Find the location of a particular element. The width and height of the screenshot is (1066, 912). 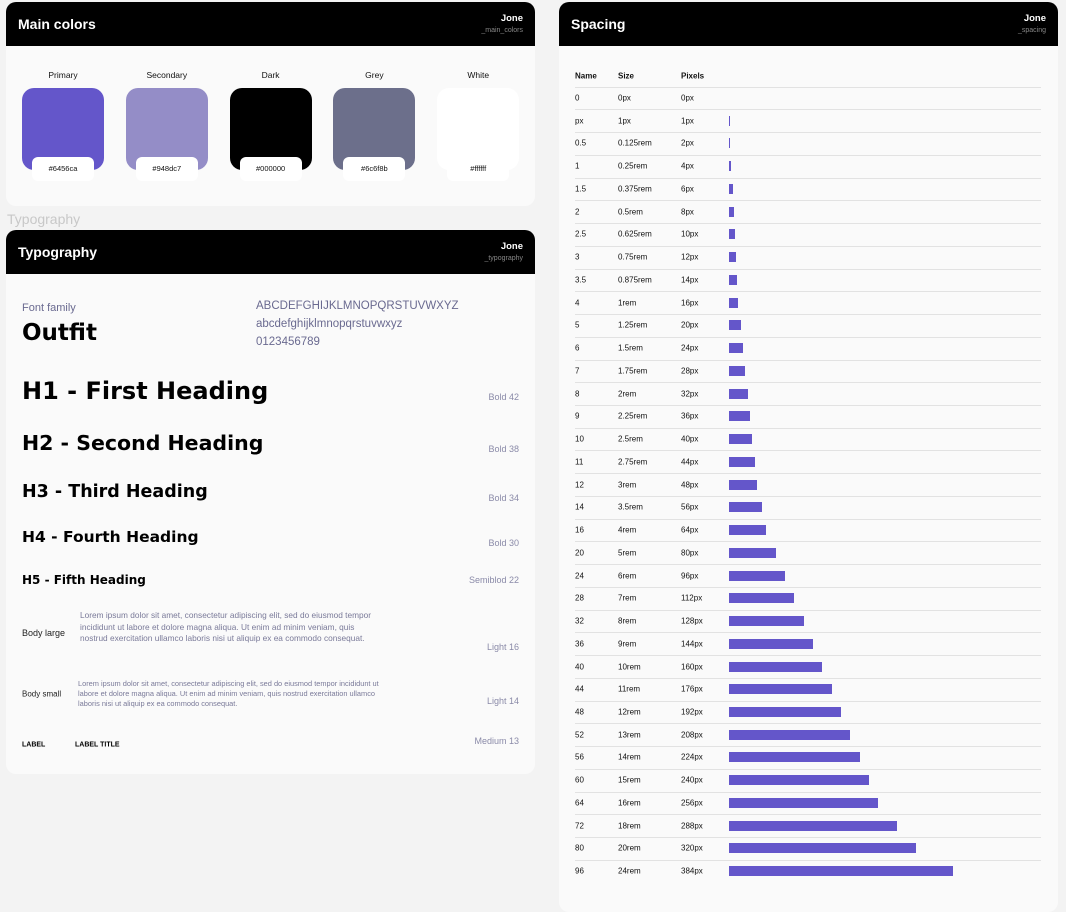

cell-size: 0px is located at coordinates (624, 98).